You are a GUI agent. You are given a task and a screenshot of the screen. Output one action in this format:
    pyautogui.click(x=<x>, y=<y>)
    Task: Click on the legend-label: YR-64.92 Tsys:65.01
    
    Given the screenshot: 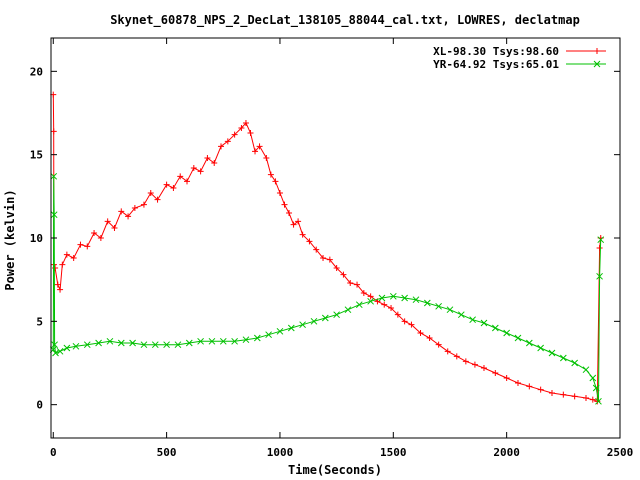 What is the action you would take?
    pyautogui.click(x=496, y=64)
    